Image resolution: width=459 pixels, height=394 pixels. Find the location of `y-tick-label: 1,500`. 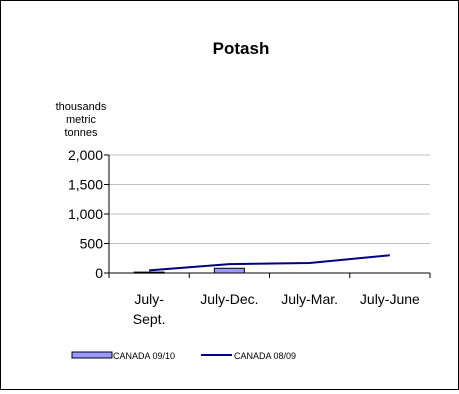

y-tick-label: 1,500 is located at coordinates (85, 185).